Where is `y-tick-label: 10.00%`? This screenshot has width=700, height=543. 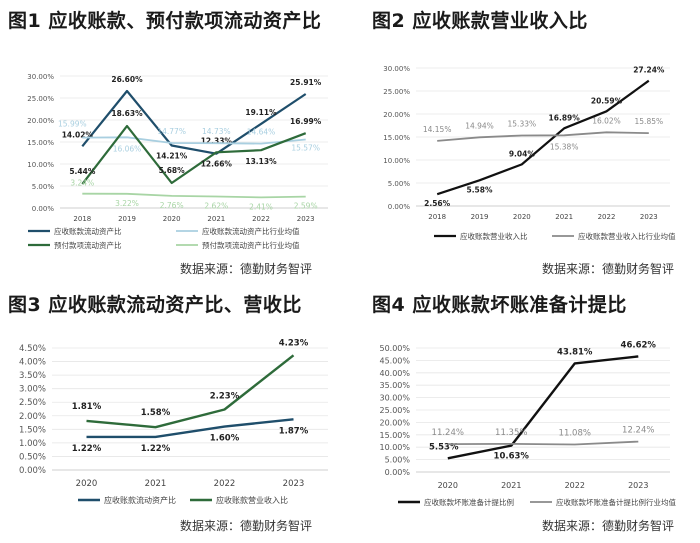 y-tick-label: 10.00% is located at coordinates (396, 161).